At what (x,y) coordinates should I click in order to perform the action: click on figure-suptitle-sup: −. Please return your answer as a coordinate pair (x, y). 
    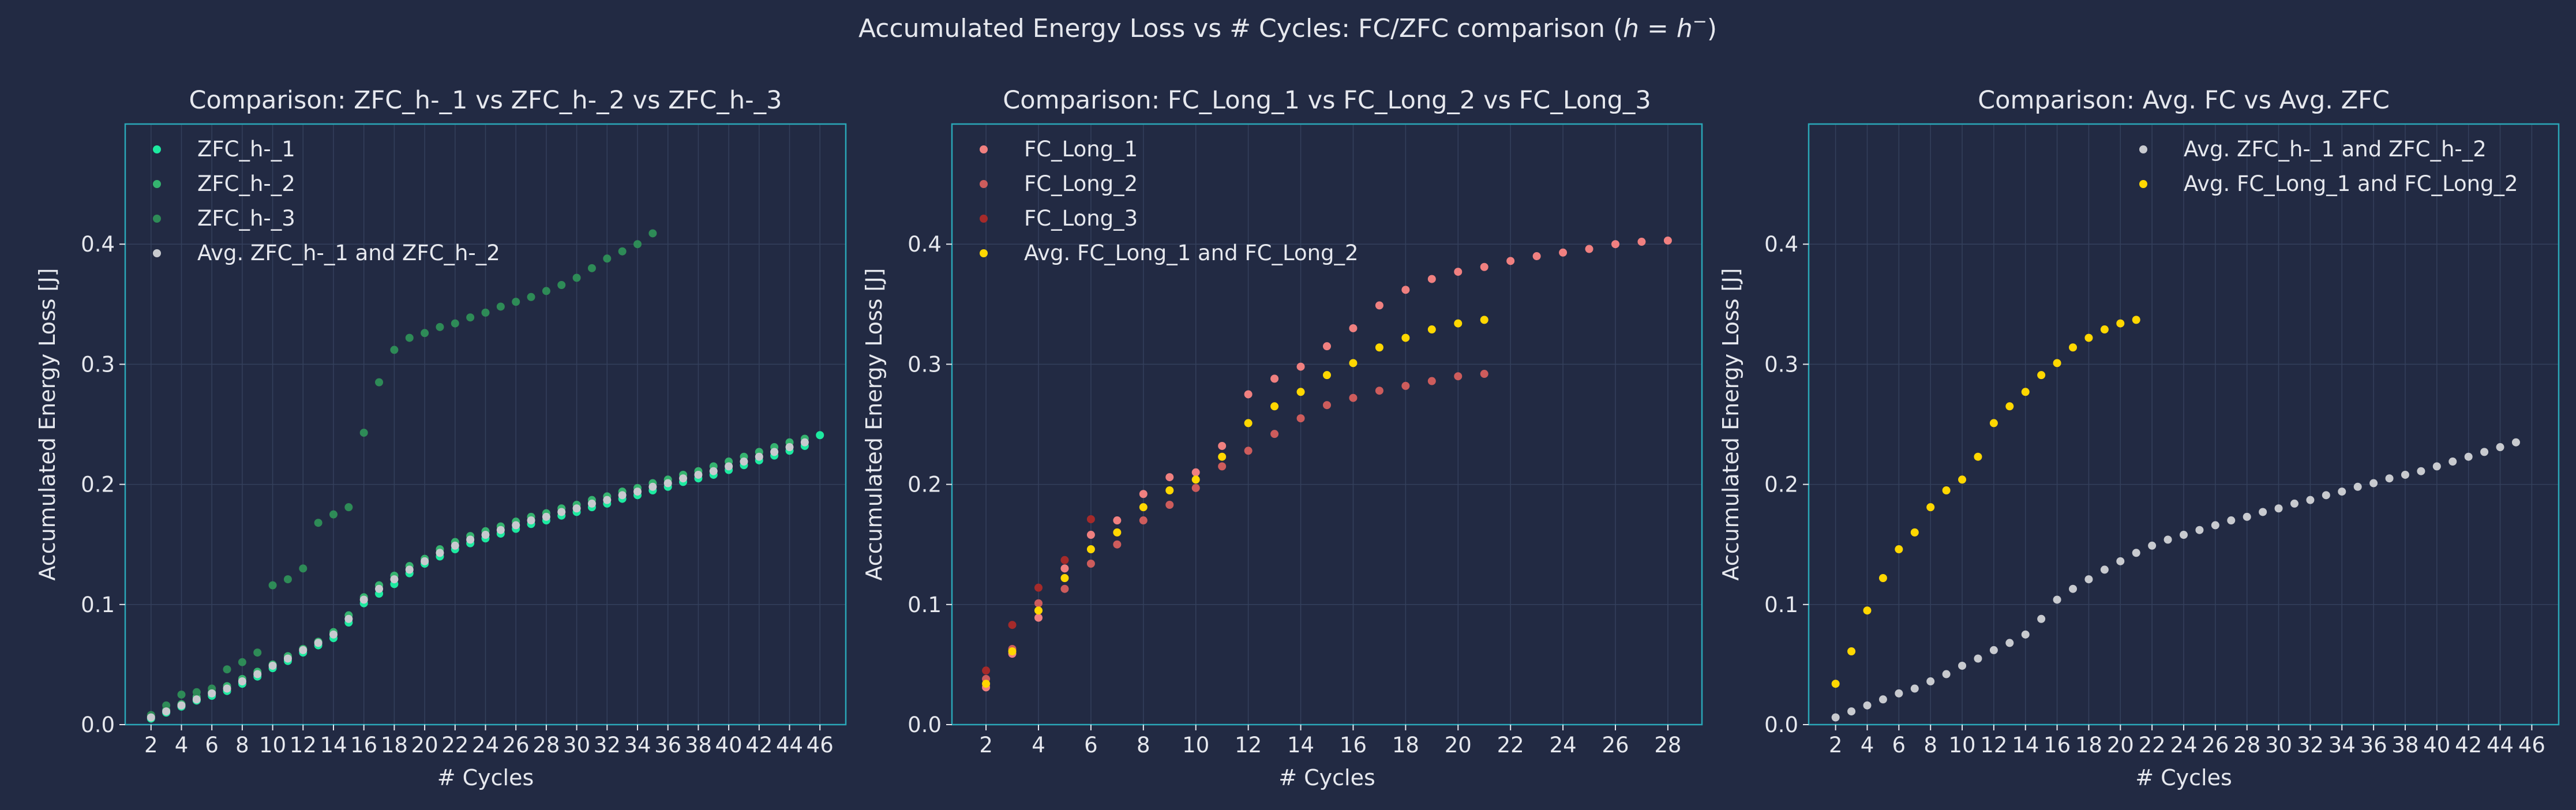
    Looking at the image, I should click on (1700, 22).